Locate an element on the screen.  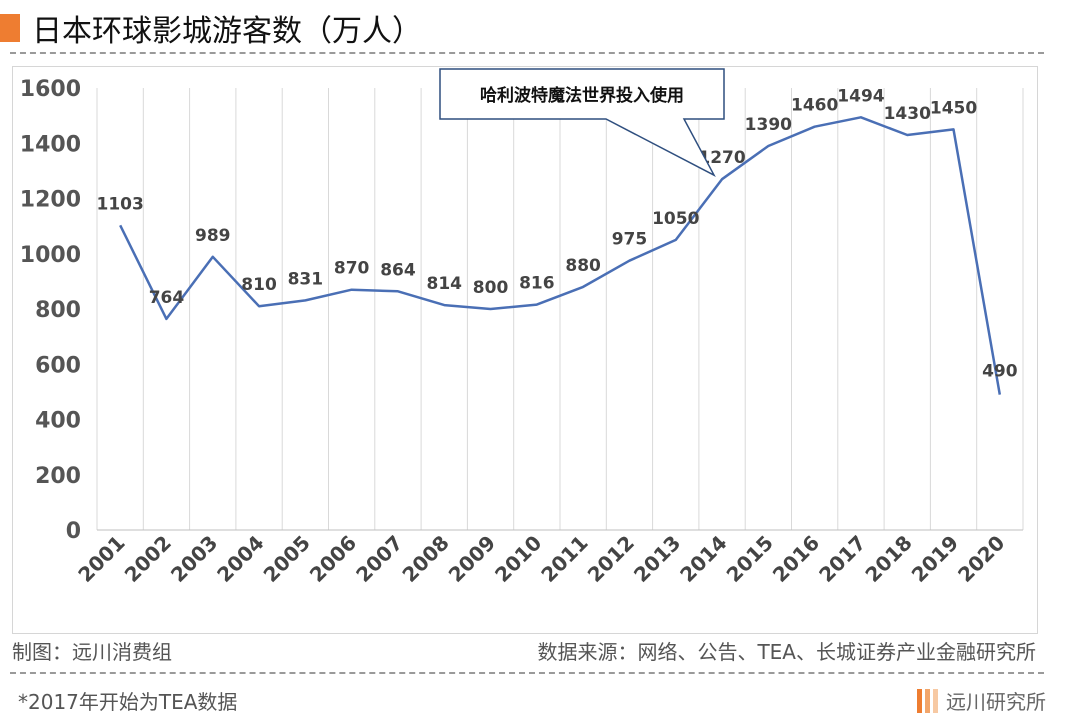
data-label: 1450 is located at coordinates (953, 108).